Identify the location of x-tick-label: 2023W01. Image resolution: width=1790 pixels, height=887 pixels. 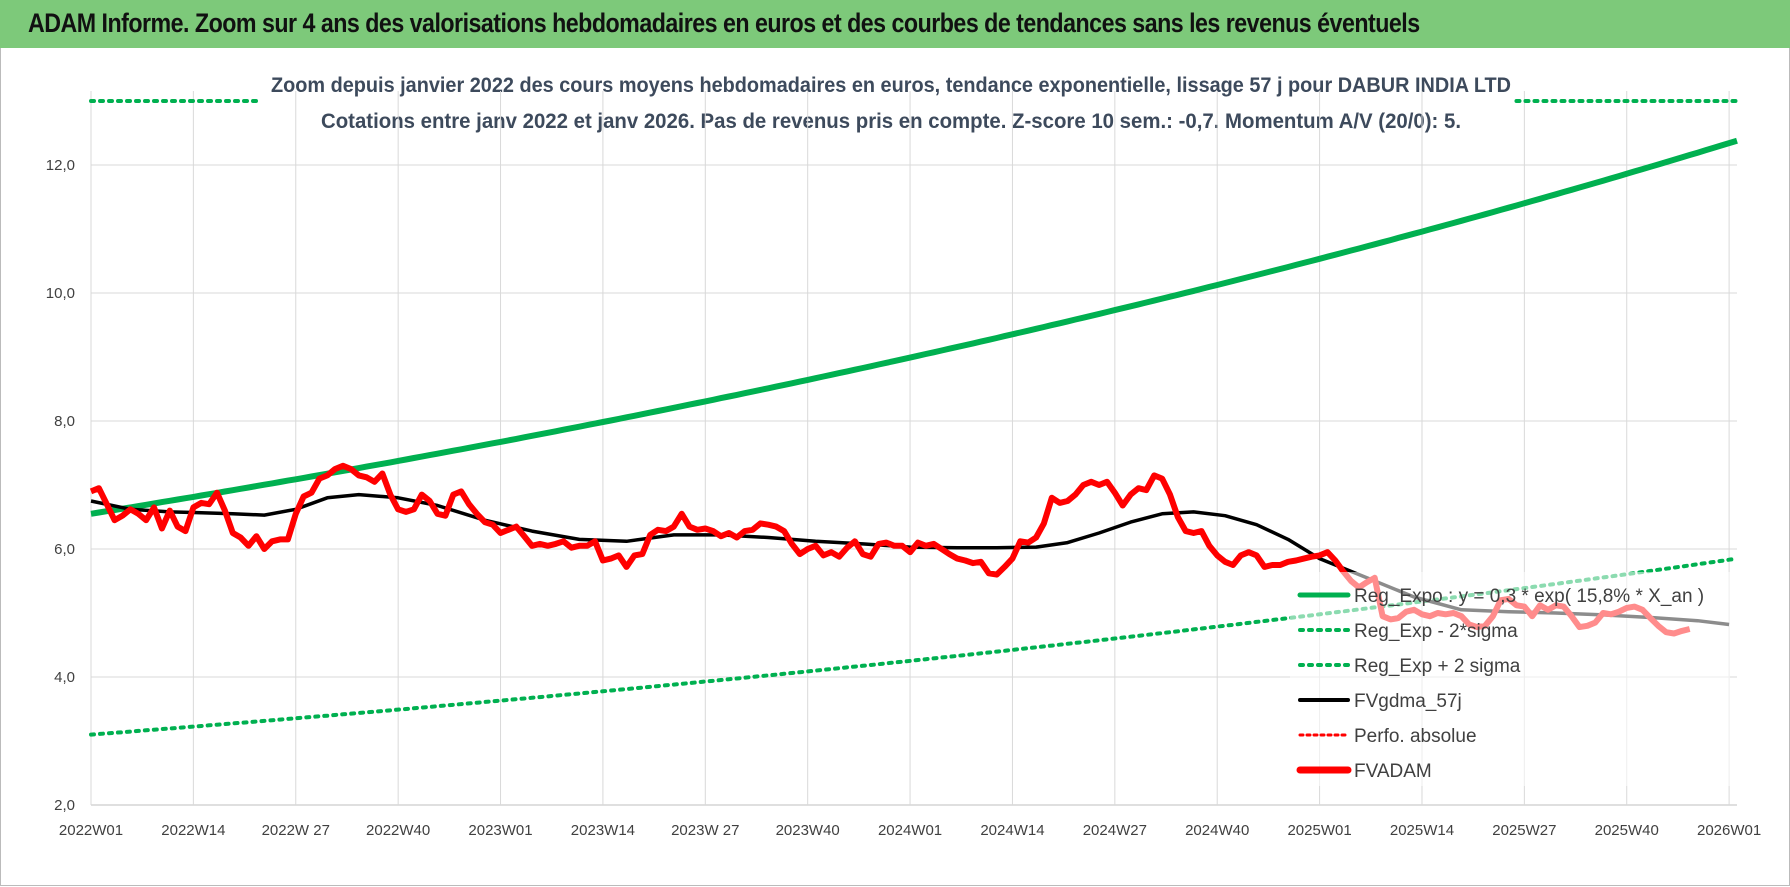
(500, 830).